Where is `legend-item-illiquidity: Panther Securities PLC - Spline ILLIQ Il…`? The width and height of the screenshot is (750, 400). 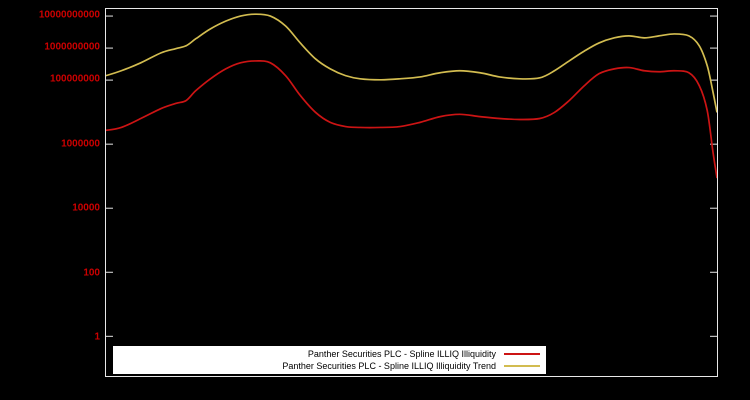
legend-item-illiquidity: Panther Securities PLC - Spline ILLIQ Il… is located at coordinates (329, 354).